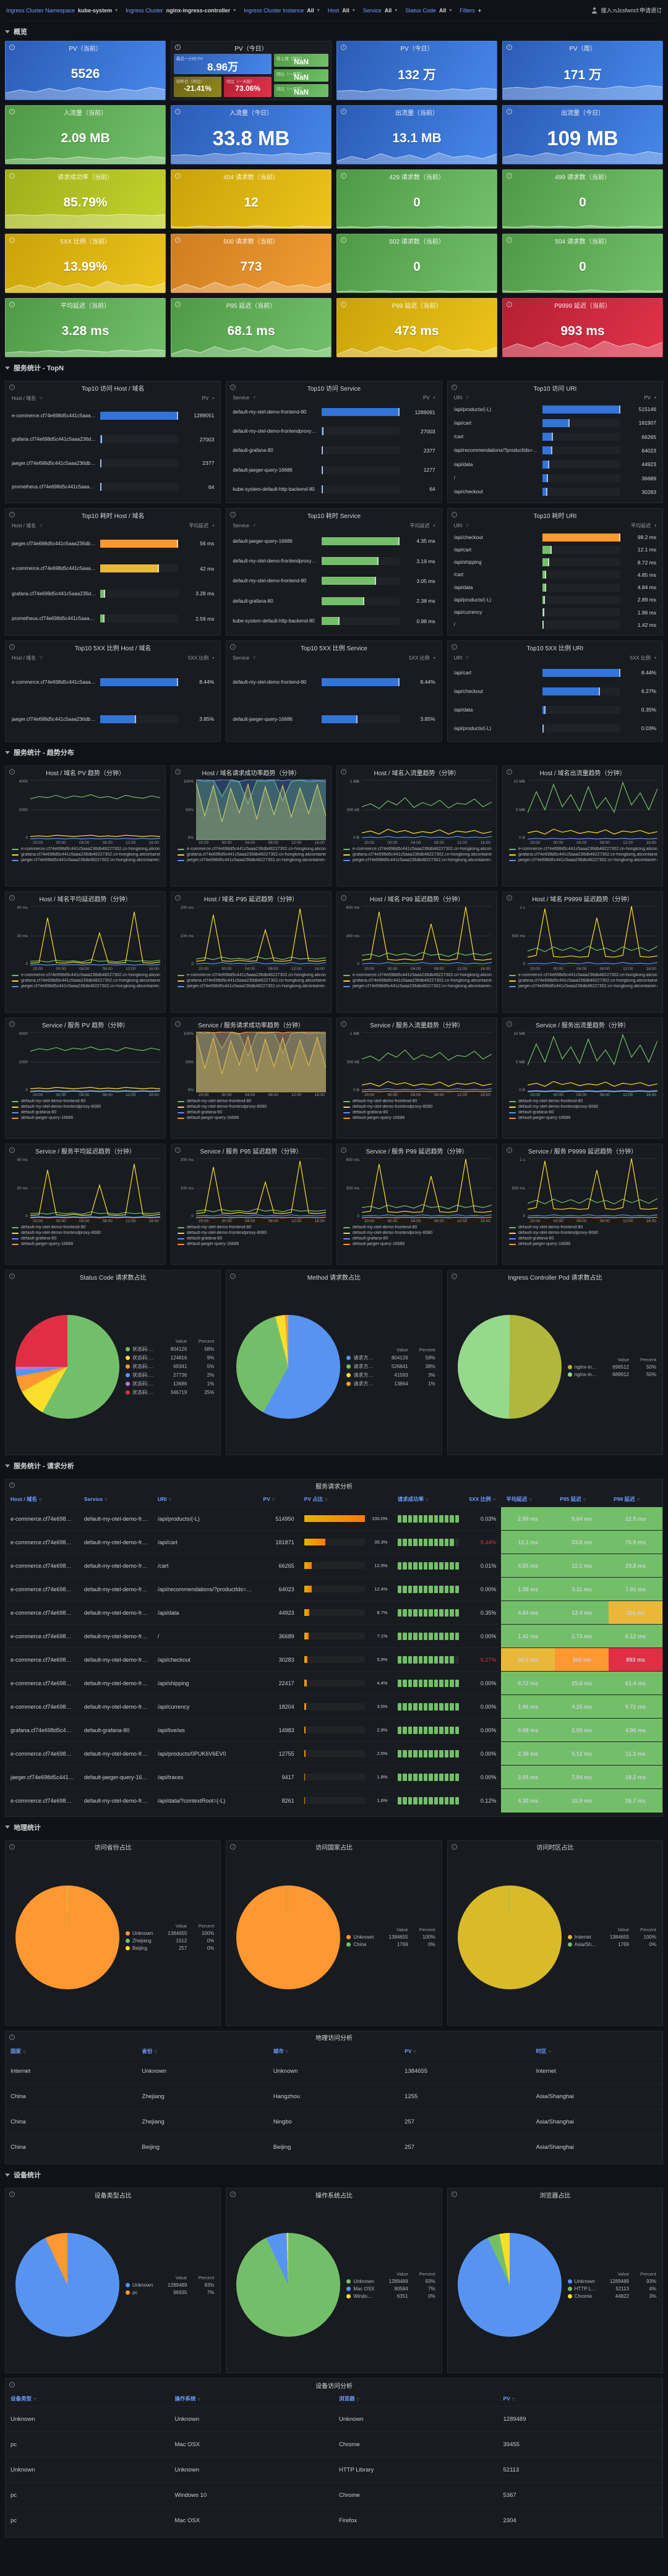  What do you see at coordinates (582, 240) in the screenshot?
I see `panel-title: 504 请求数（当前）` at bounding box center [582, 240].